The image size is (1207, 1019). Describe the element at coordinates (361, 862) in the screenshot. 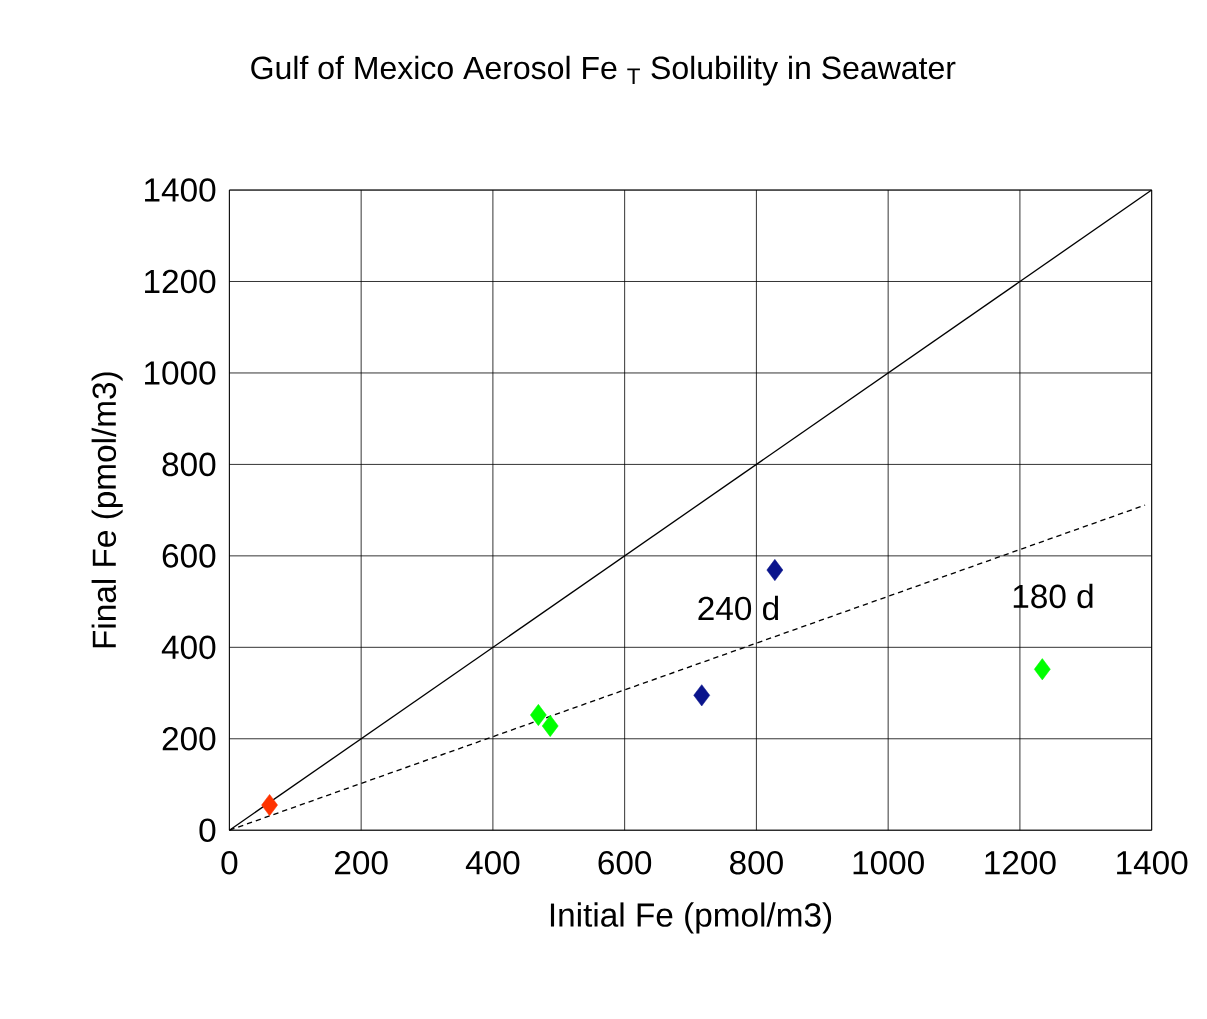

I see `x-tick-label: 200` at that location.